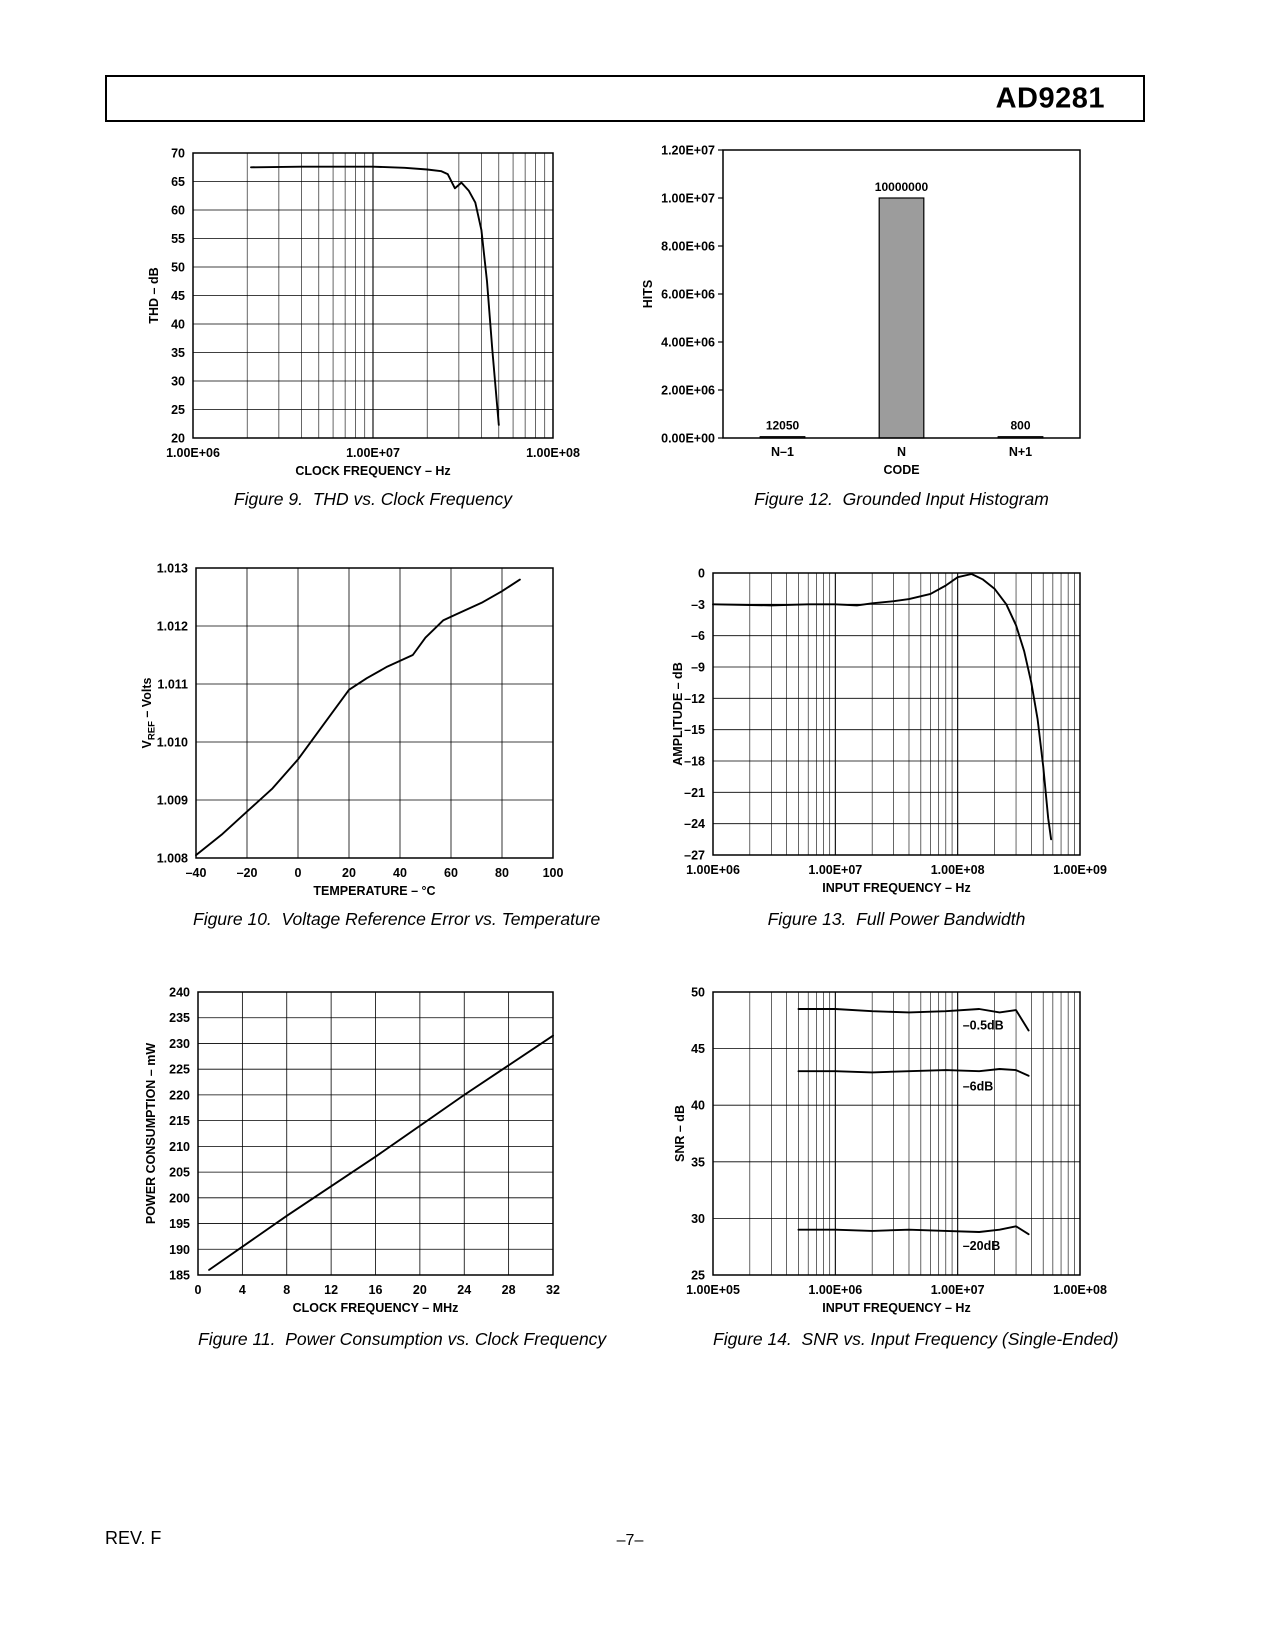 The width and height of the screenshot is (1275, 1650). I want to click on svg-text: –27, so click(694, 856).